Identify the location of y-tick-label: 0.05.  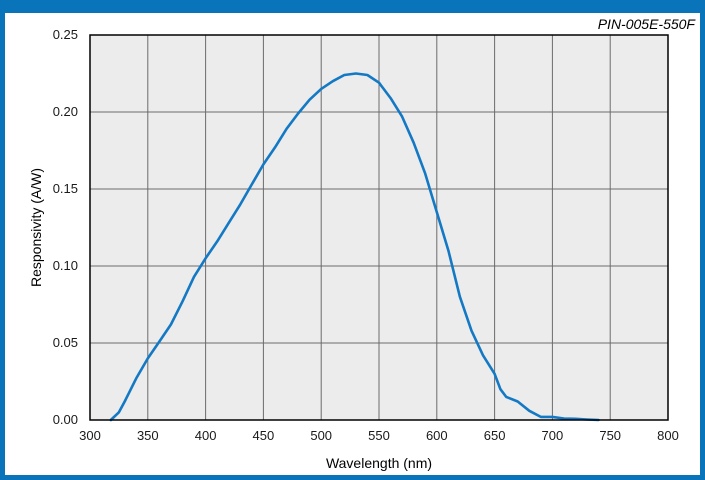
(65, 342).